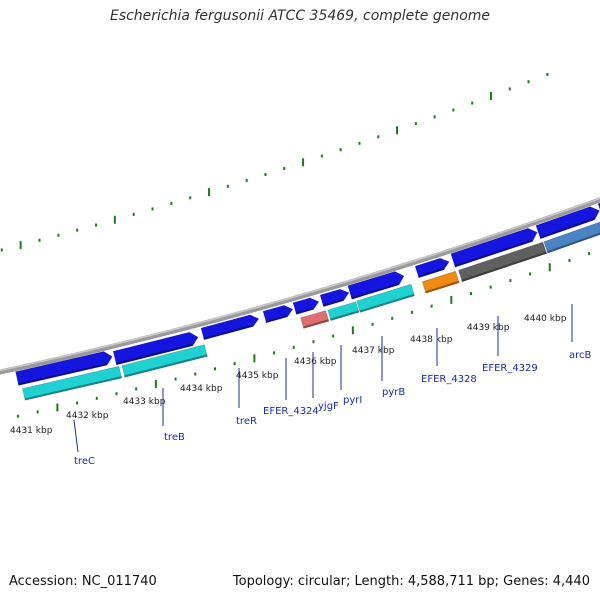 The image size is (600, 600). Describe the element at coordinates (488, 328) in the screenshot. I see `tick-label: 4439 kbp` at that location.